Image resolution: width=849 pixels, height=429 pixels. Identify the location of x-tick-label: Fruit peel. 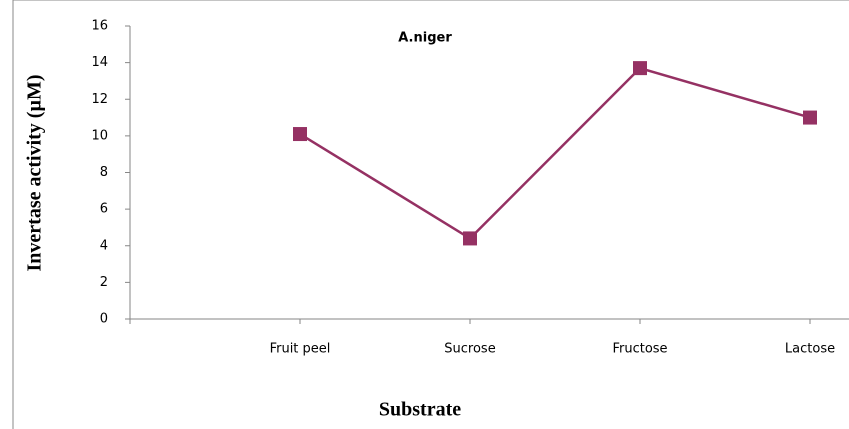
(300, 349).